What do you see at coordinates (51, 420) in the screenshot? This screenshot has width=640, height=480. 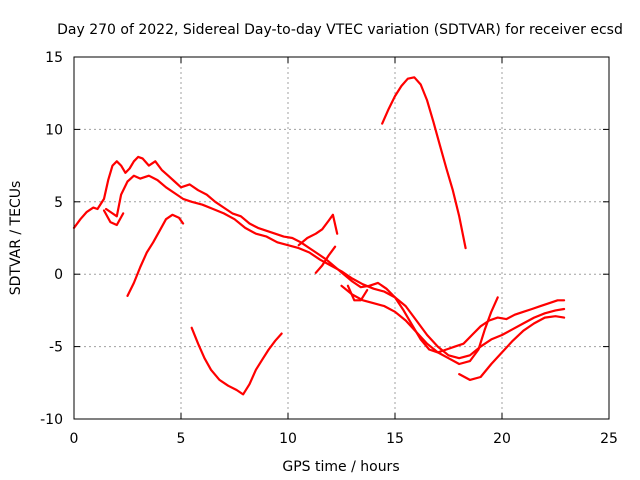 I see `y-tick-label: -10` at bounding box center [51, 420].